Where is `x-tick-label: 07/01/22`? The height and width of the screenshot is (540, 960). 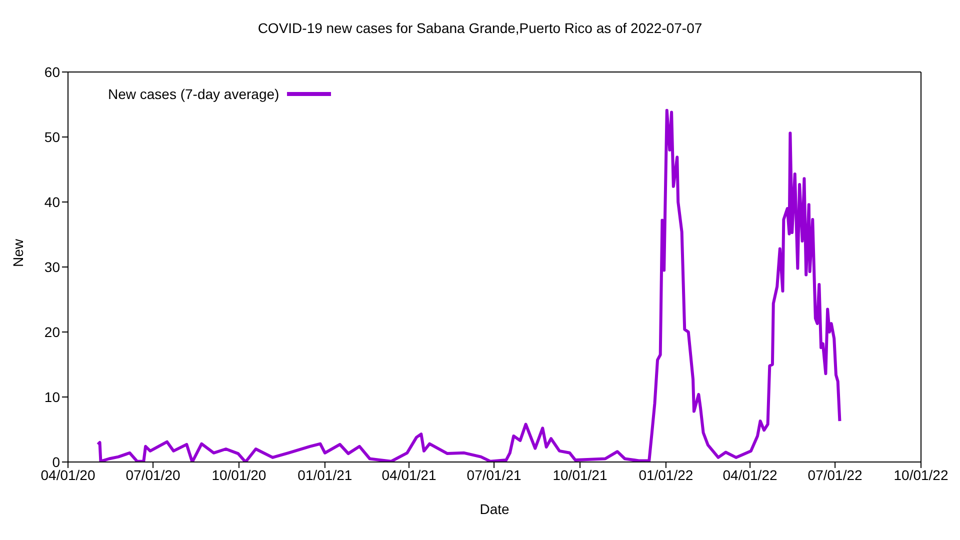 x-tick-label: 07/01/22 is located at coordinates (835, 474).